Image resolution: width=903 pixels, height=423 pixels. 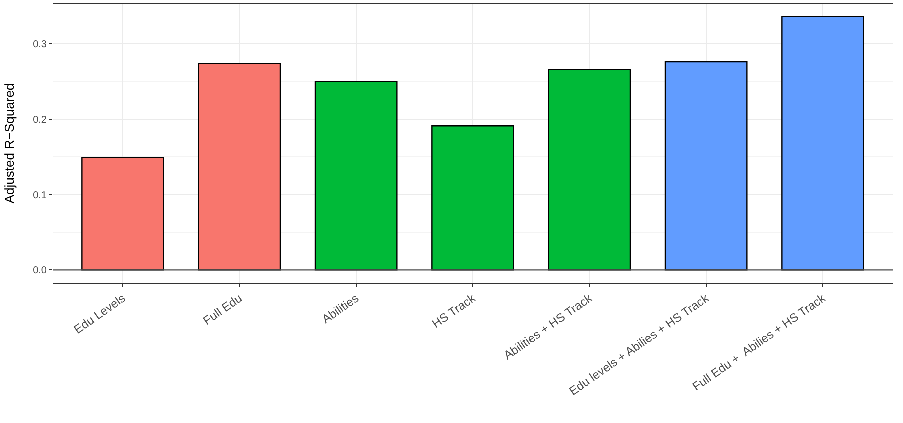 What do you see at coordinates (40, 120) in the screenshot?
I see `y-tick-label: 0.2` at bounding box center [40, 120].